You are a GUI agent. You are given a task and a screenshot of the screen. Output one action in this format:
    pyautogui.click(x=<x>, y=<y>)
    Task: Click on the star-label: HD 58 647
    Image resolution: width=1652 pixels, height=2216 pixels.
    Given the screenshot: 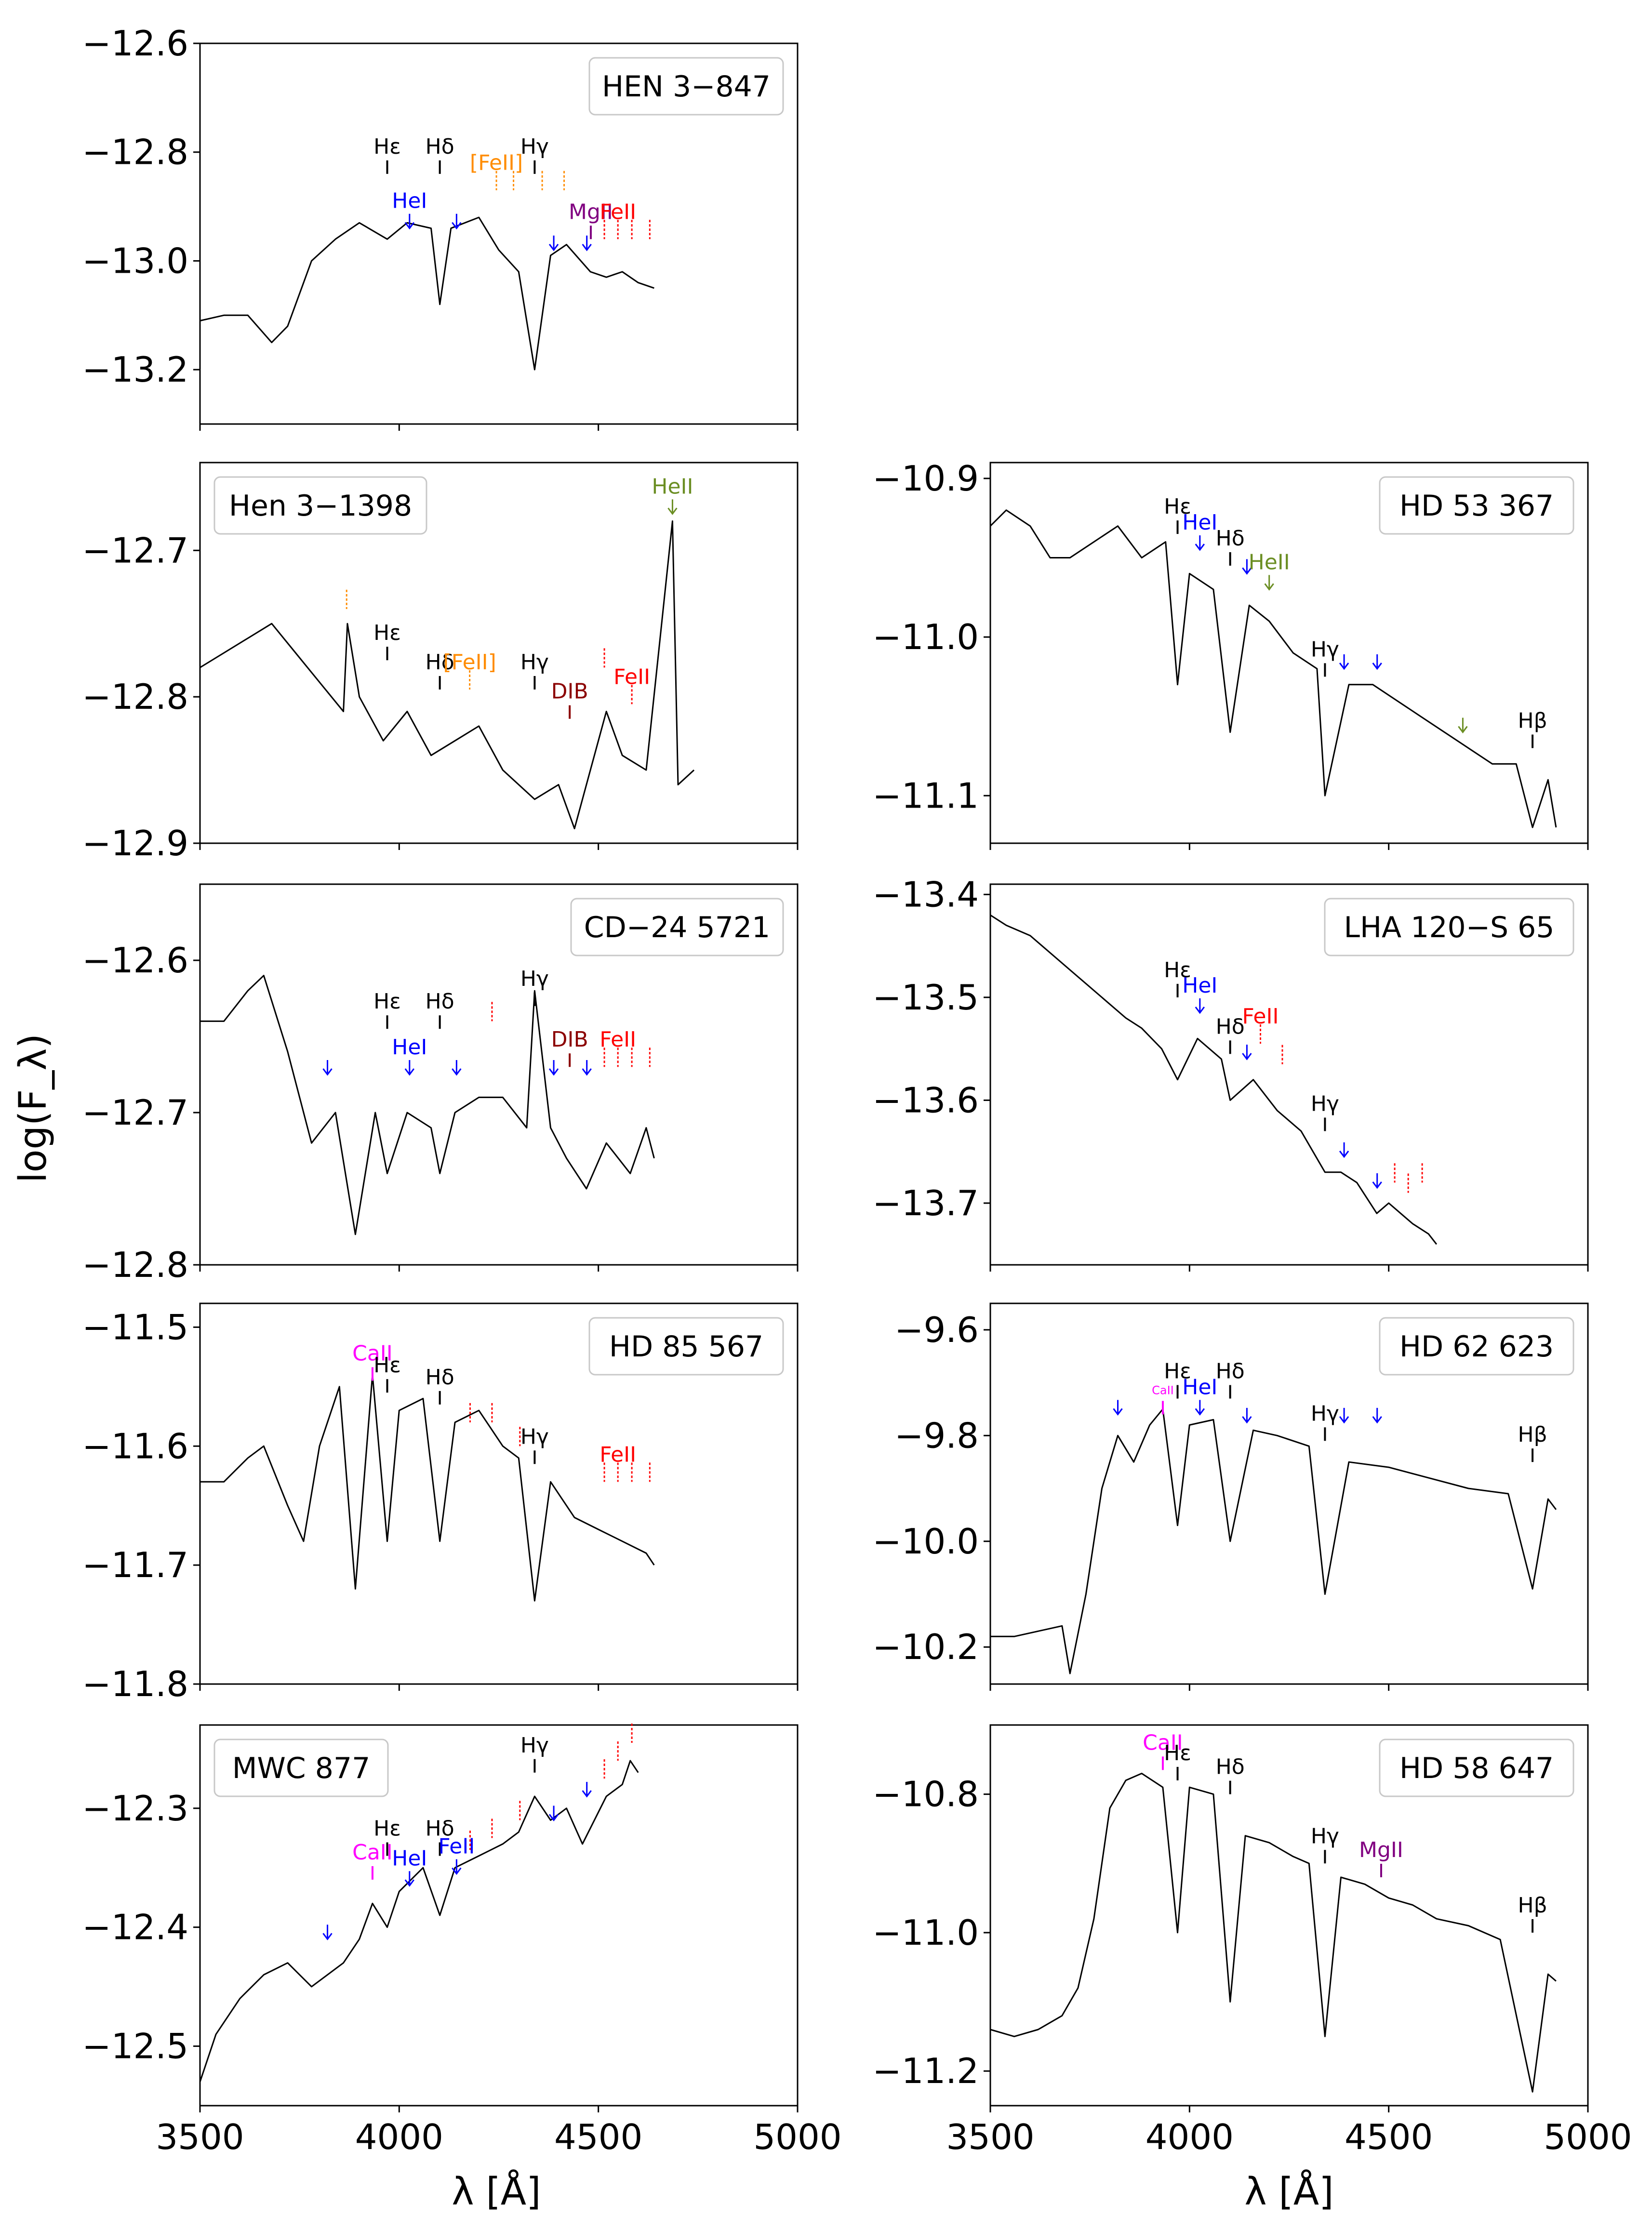 What is the action you would take?
    pyautogui.click(x=1477, y=1768)
    